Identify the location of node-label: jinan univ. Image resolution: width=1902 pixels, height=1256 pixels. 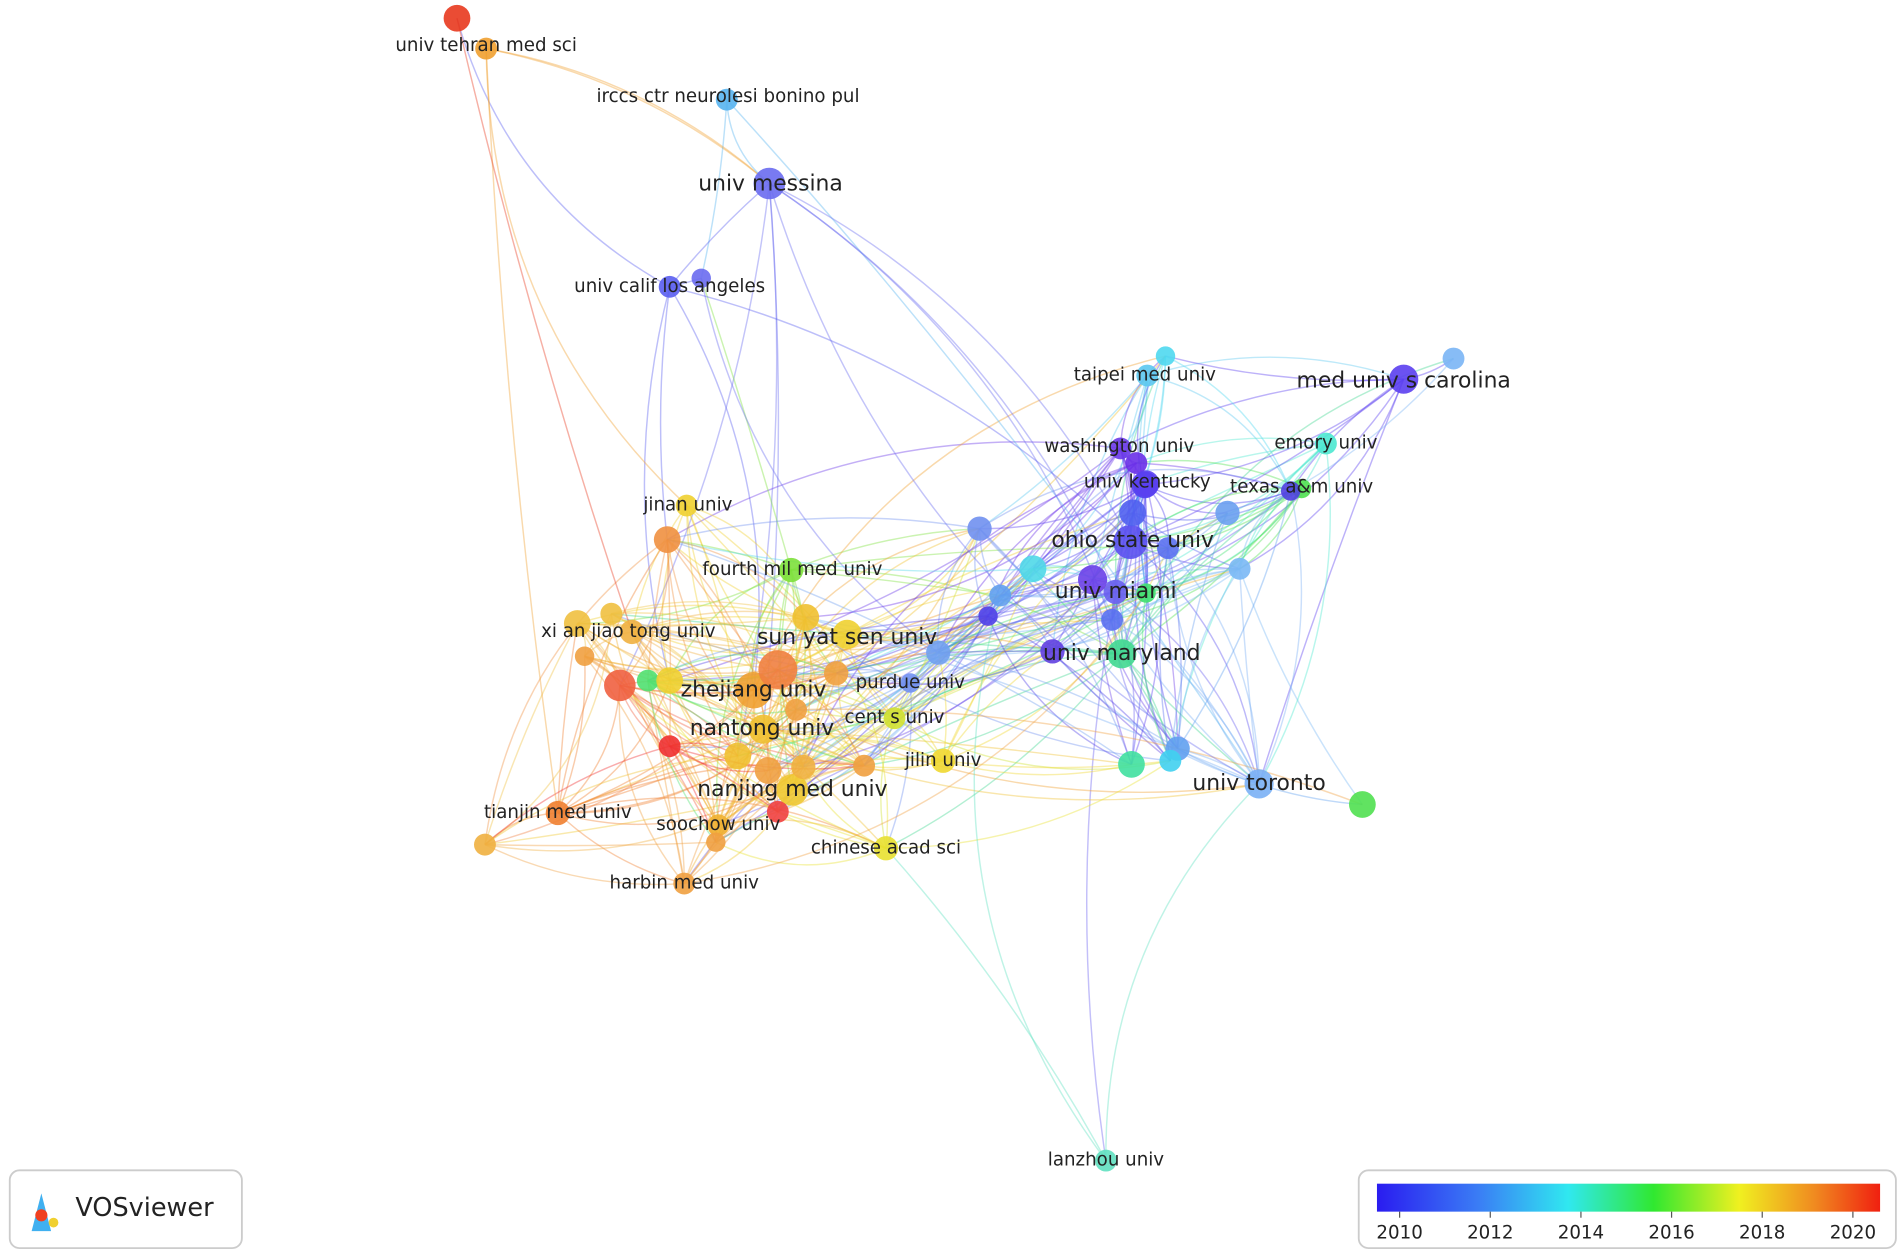
(687, 505).